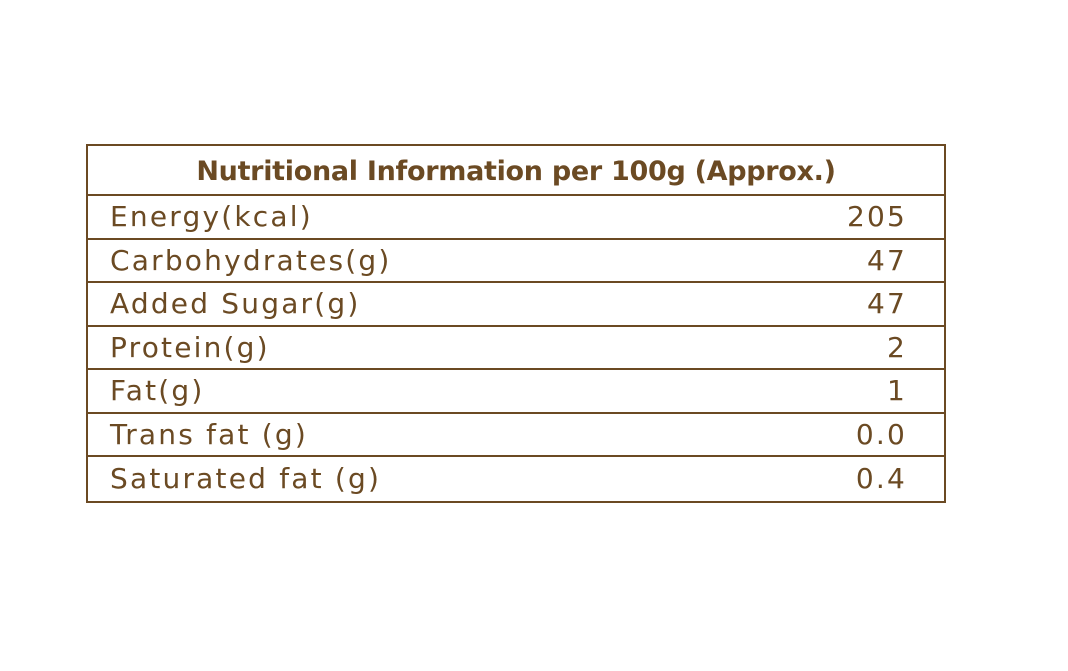  I want to click on table-row-saturated-fat: Saturated fat (g) 0.4, so click(516, 479).